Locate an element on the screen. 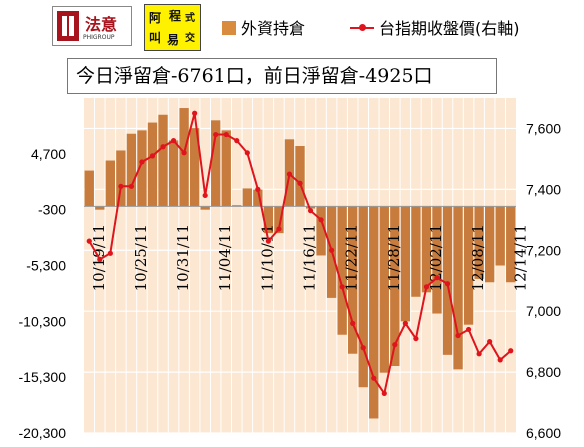  right-axis-label: 7,400 is located at coordinates (543, 189).